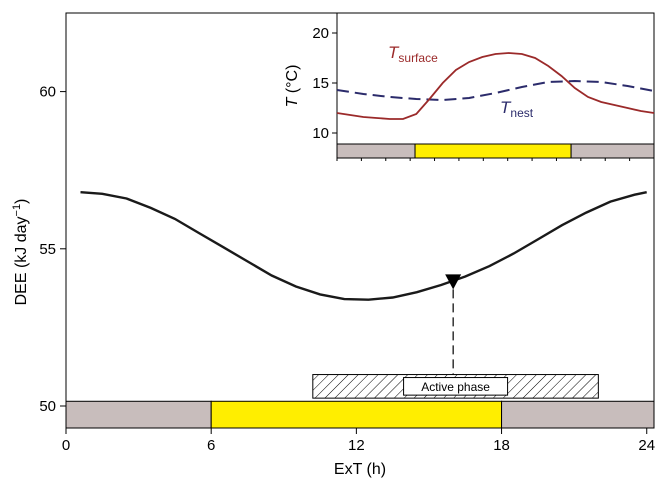 The image size is (657, 483). What do you see at coordinates (211, 445) in the screenshot?
I see `x-tick-label: 6` at bounding box center [211, 445].